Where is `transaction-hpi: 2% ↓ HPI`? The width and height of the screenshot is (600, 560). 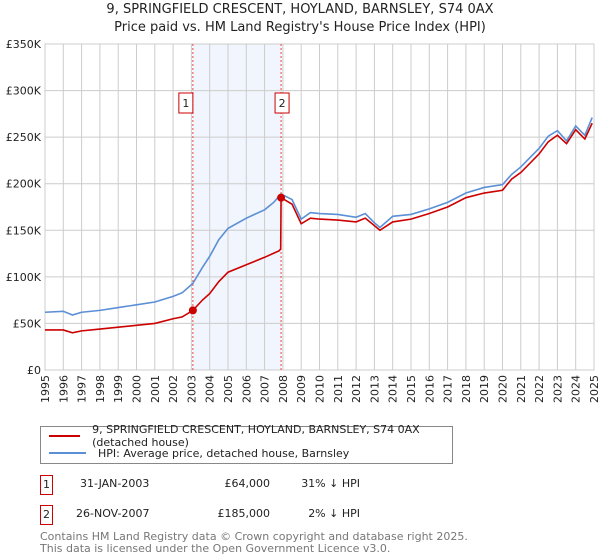 transaction-hpi: 2% ↓ HPI is located at coordinates (334, 513).